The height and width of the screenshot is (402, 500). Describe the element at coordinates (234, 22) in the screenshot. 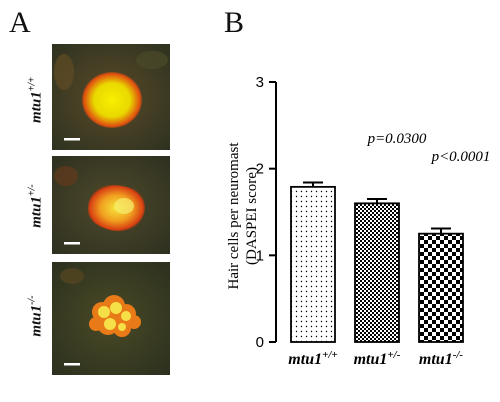

I see `panel-b-label: B` at that location.